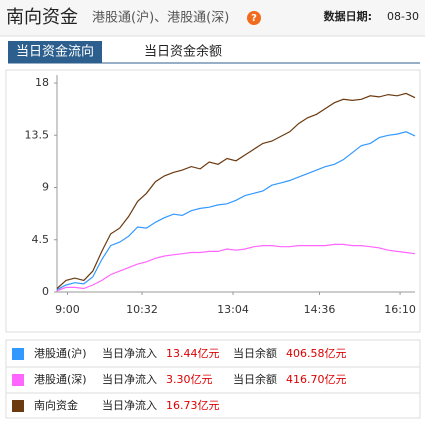  I want to click on y-tick-label: 4.5, so click(41, 239).